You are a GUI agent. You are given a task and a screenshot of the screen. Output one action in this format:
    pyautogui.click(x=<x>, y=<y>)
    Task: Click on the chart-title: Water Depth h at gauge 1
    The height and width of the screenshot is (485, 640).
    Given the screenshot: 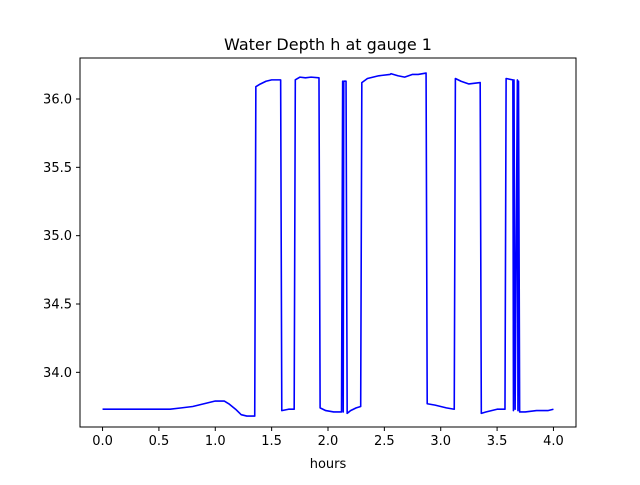 What is the action you would take?
    pyautogui.click(x=328, y=44)
    